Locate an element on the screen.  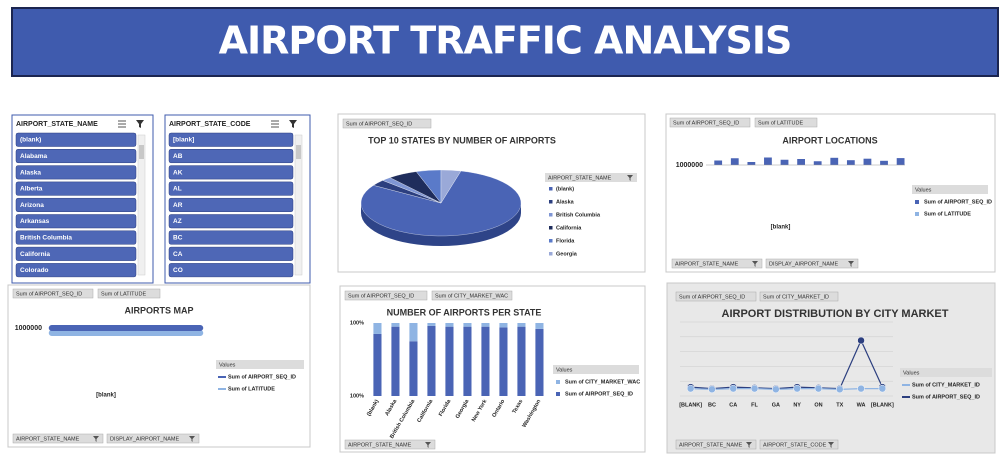
field-button-label: Sum of LATITUDE is located at coordinates (780, 123).